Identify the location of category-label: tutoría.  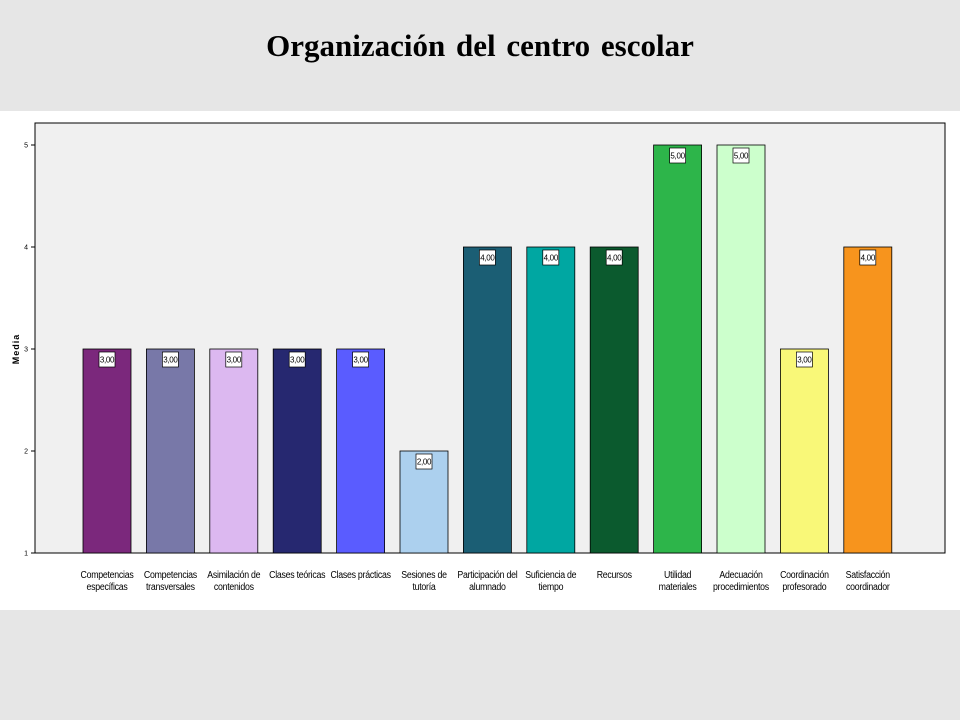
(424, 586).